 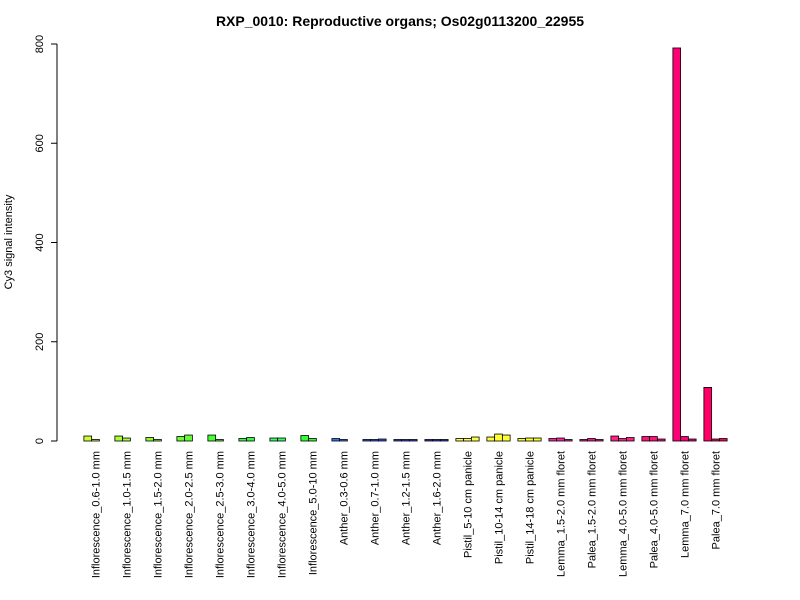 I want to click on x-tick-label: Lemma_4.0-5.0 mm floret, so click(x=624, y=514).